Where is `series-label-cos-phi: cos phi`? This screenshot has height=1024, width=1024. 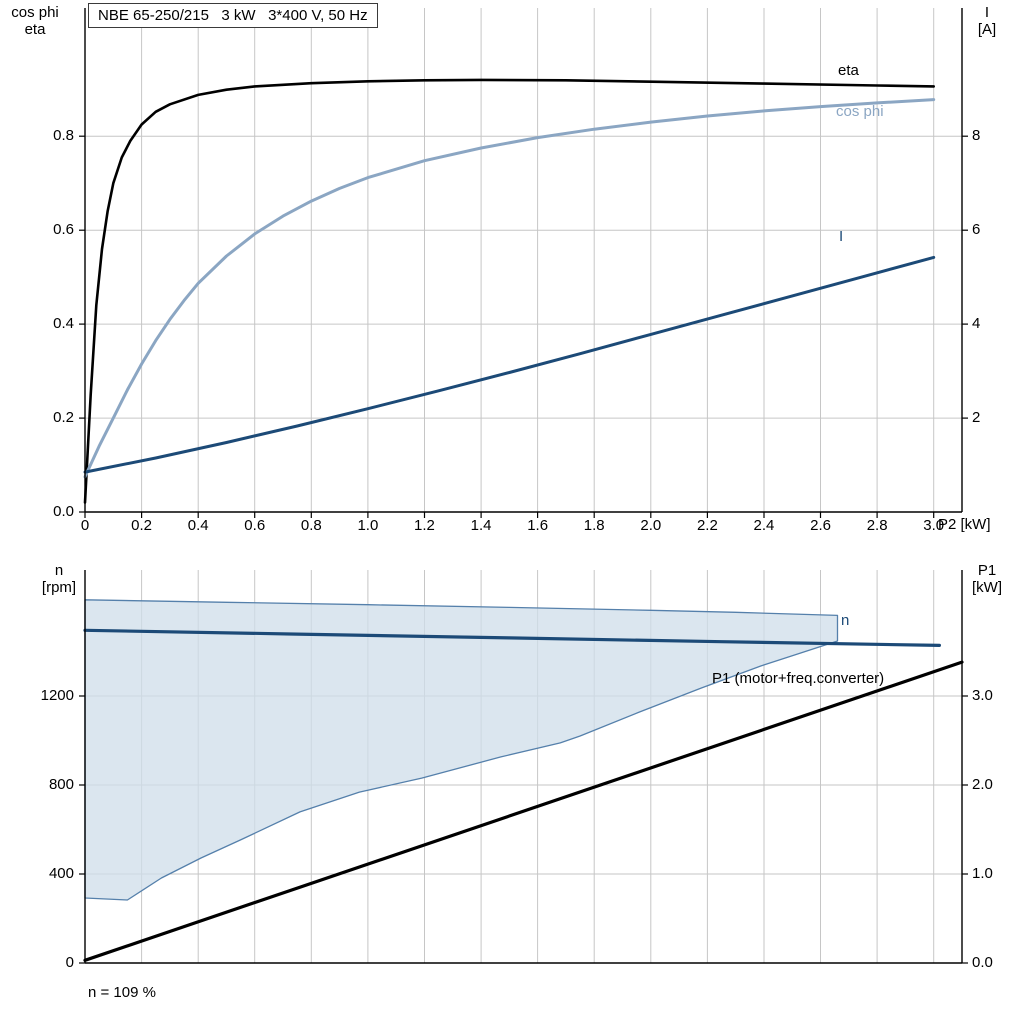 series-label-cos-phi: cos phi is located at coordinates (860, 111).